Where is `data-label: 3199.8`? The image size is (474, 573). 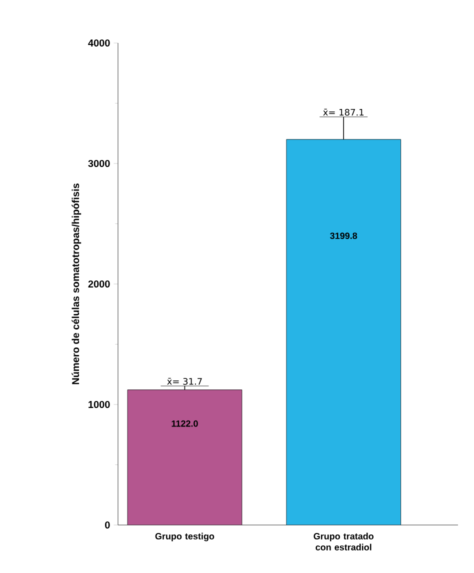 data-label: 3199.8 is located at coordinates (344, 236).